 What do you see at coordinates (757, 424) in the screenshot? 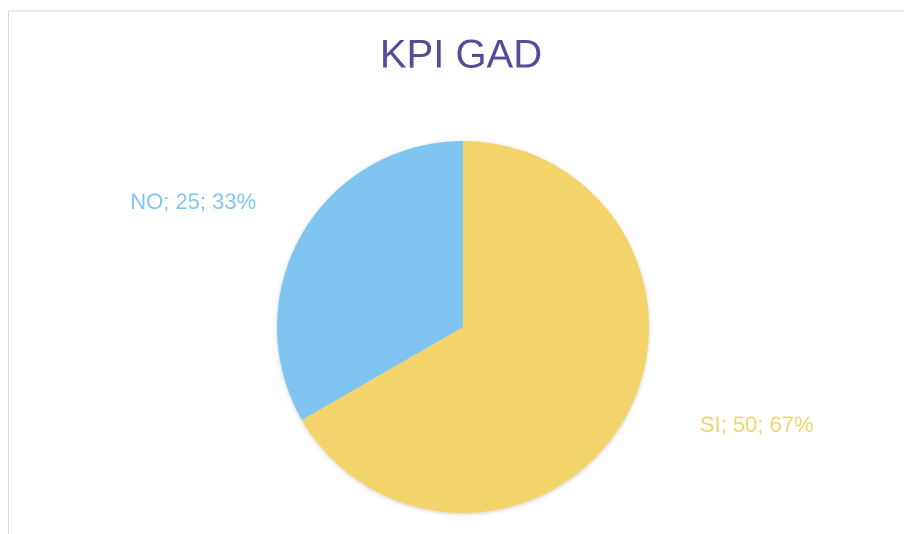
I see `data-label: SI; 50; 67%` at bounding box center [757, 424].